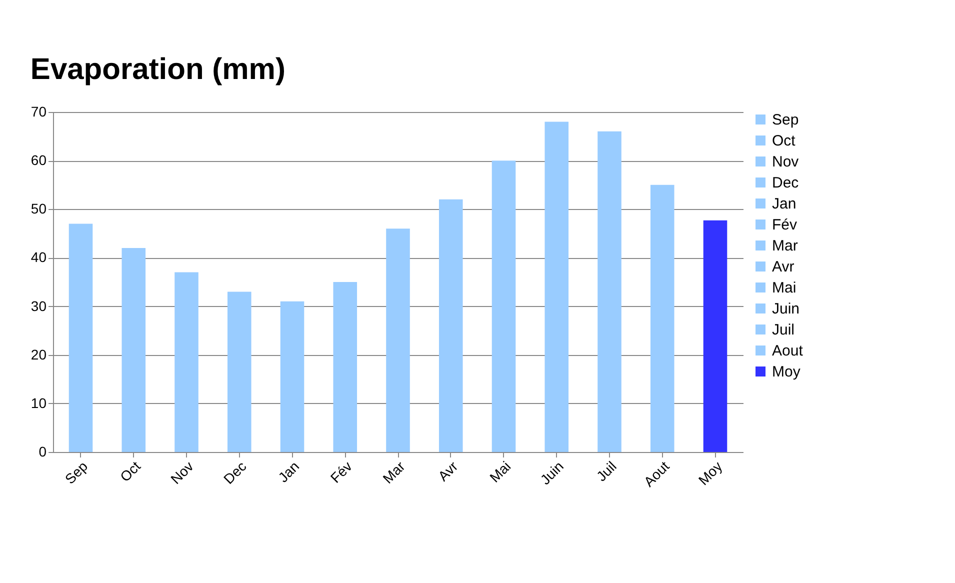 Image resolution: width=955 pixels, height=583 pixels. I want to click on x-tick-label: Fév, so click(341, 472).